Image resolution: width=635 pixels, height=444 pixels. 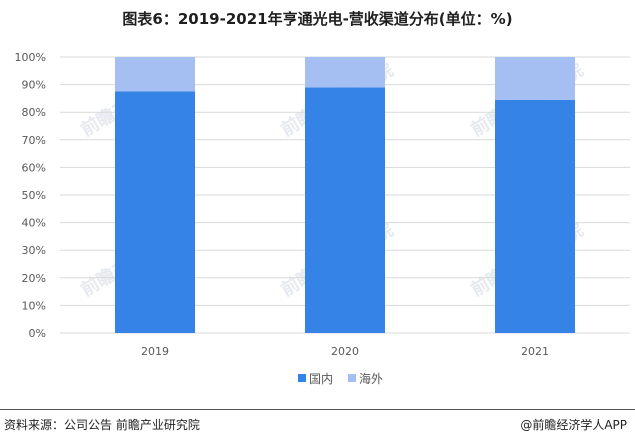 What do you see at coordinates (535, 216) in the screenshot?
I see `bar-2021-domestic` at bounding box center [535, 216].